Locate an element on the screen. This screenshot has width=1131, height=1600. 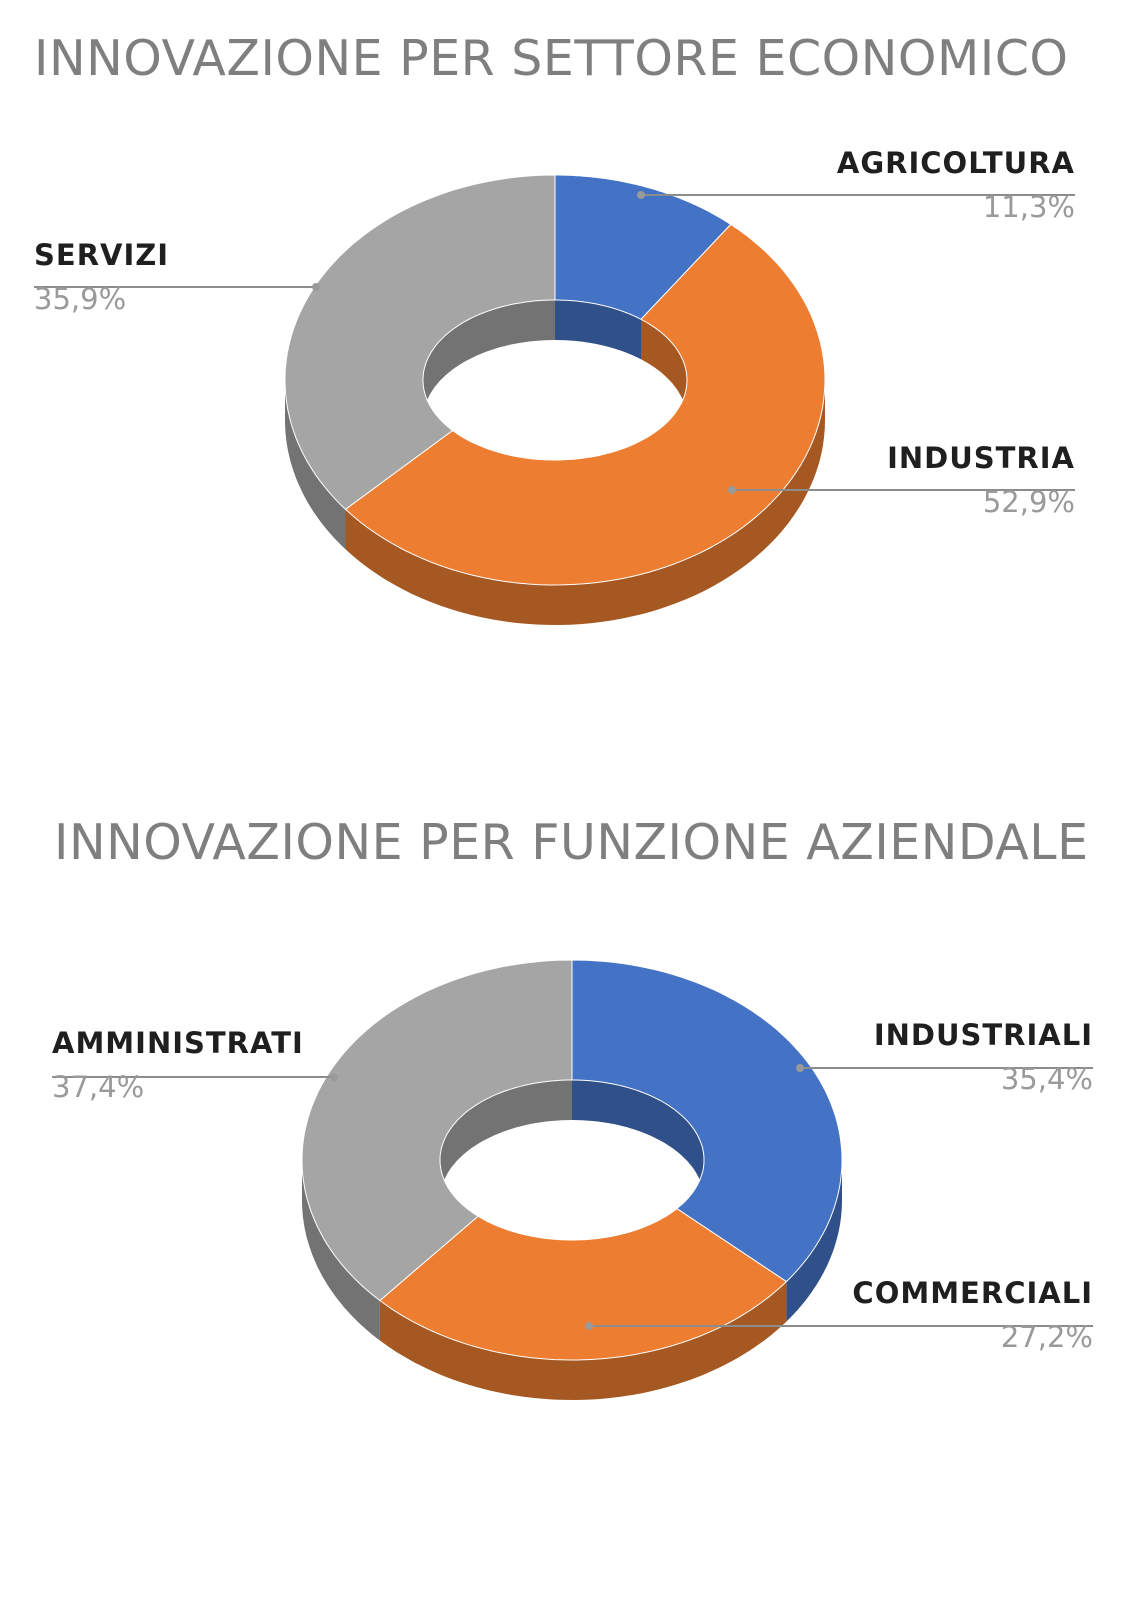
data-label-commerciali: COMMERCIALI 27,2% is located at coordinates (972, 1315).